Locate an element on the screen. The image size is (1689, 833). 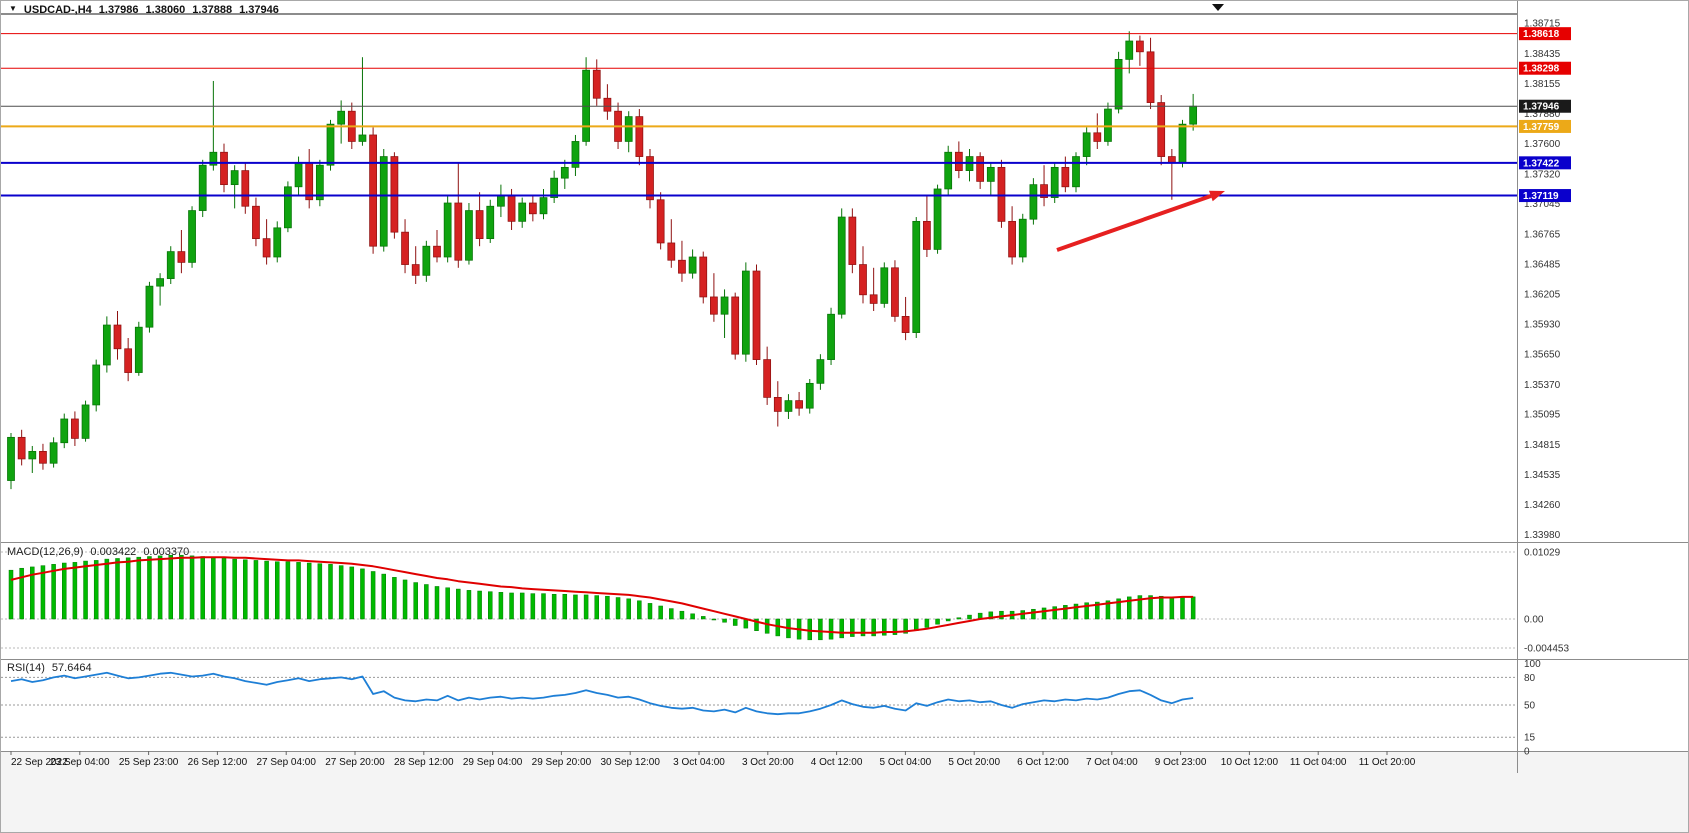
time-axis-label: 28 Sep 12:00 is located at coordinates (424, 762).